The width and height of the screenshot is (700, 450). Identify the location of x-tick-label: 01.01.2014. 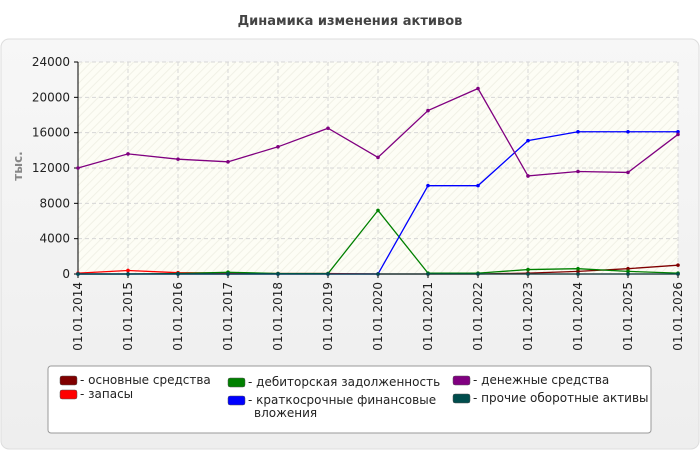
(78, 316).